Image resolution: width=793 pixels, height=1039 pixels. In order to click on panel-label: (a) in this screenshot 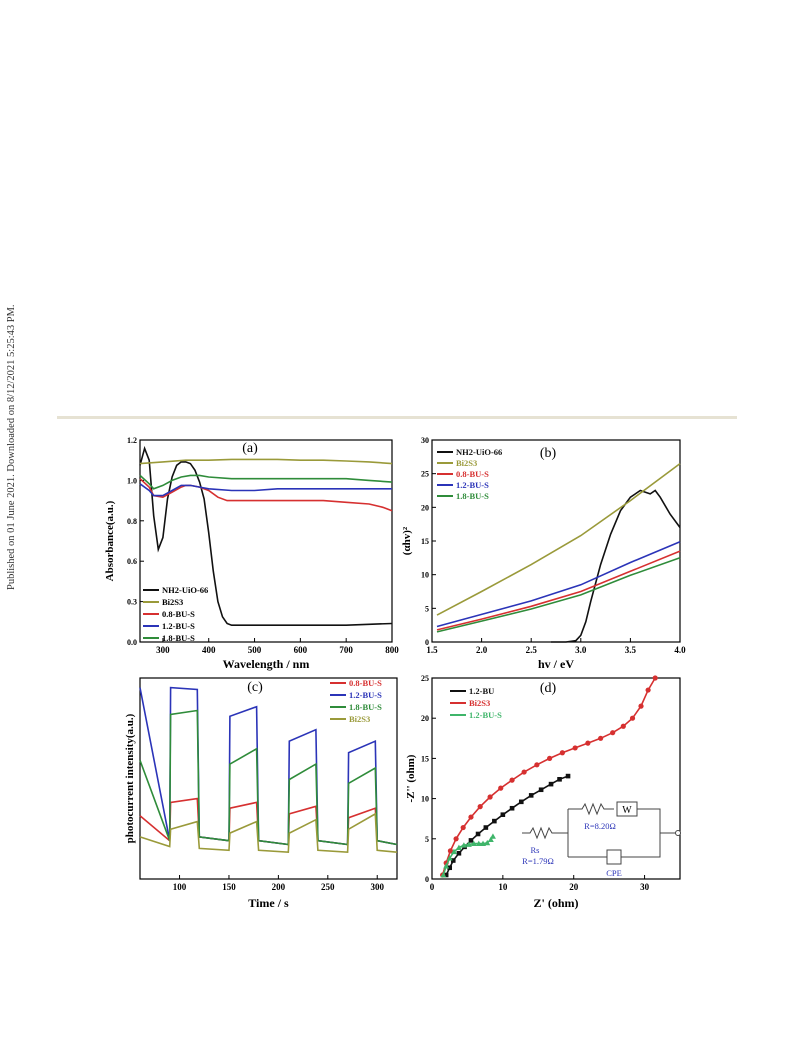, I will do `click(250, 448)`.